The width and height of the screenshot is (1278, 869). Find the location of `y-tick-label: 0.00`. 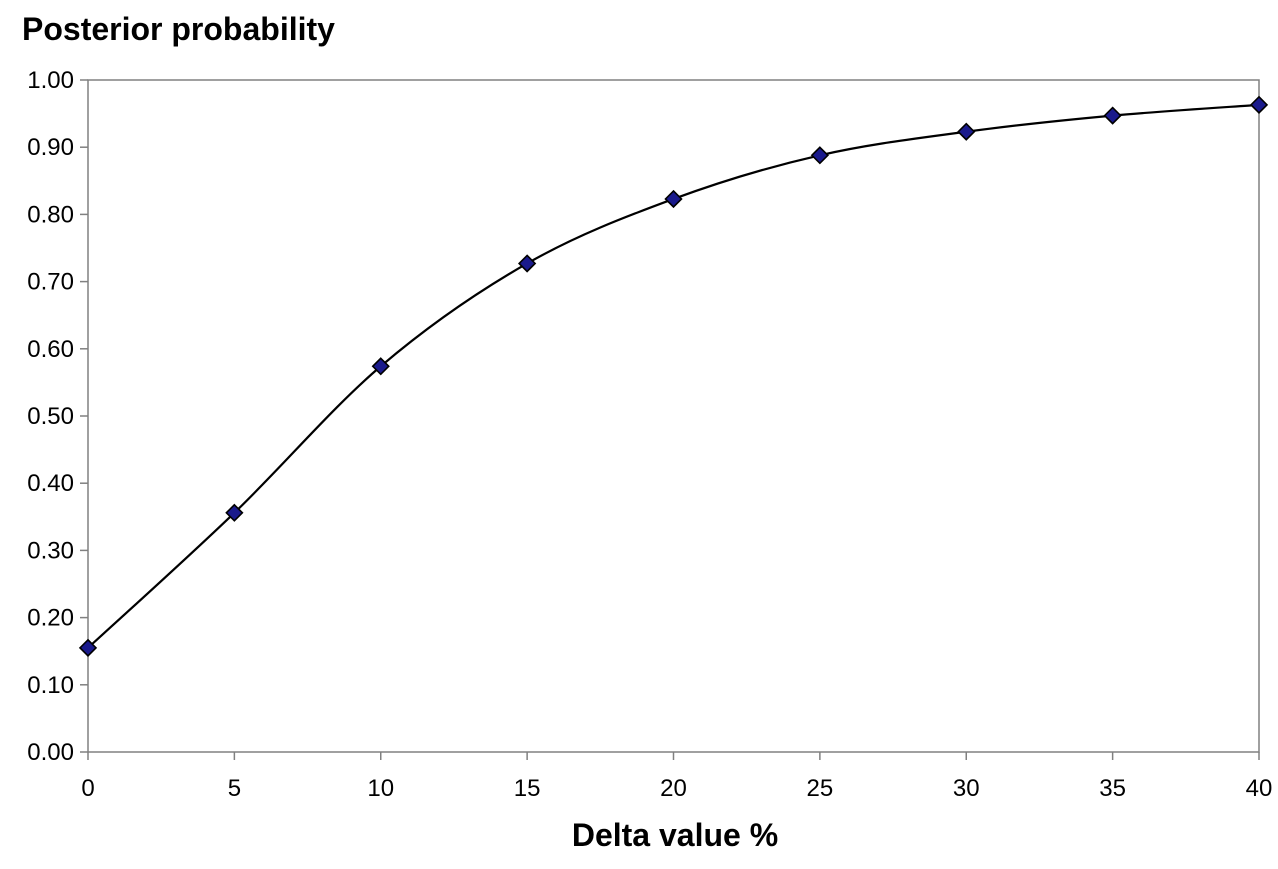

y-tick-label: 0.00 is located at coordinates (50, 752).